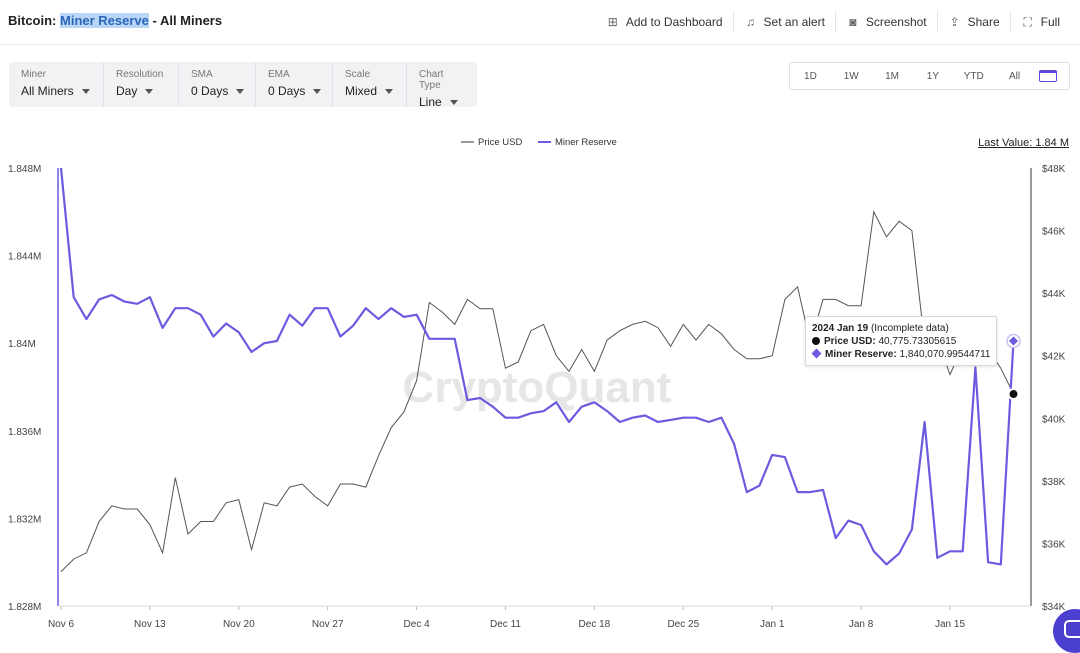 Image resolution: width=1080 pixels, height=653 pixels. What do you see at coordinates (908, 328) in the screenshot?
I see `tooltip-note: (Incomplete data)` at bounding box center [908, 328].